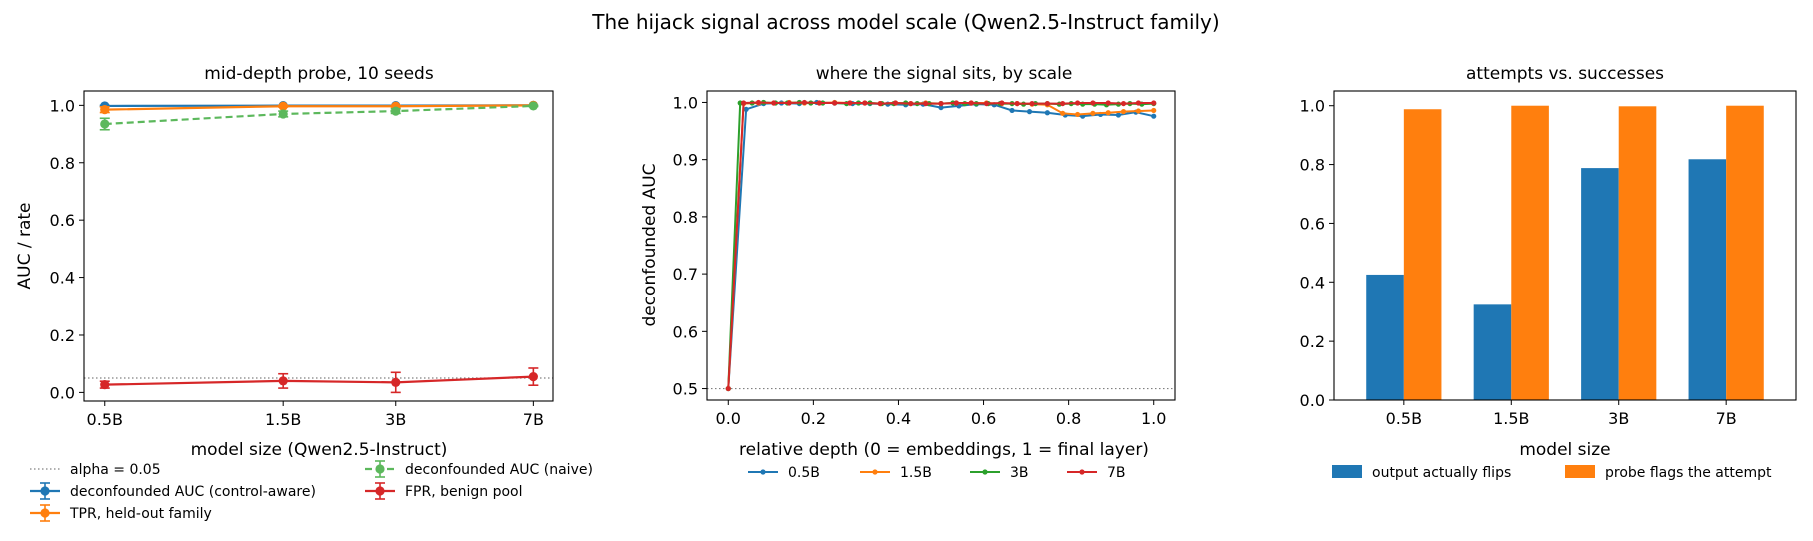 Image resolution: width=1813 pixels, height=541 pixels. Describe the element at coordinates (1312, 341) in the screenshot. I see `y-tick-label: 0.2` at that location.